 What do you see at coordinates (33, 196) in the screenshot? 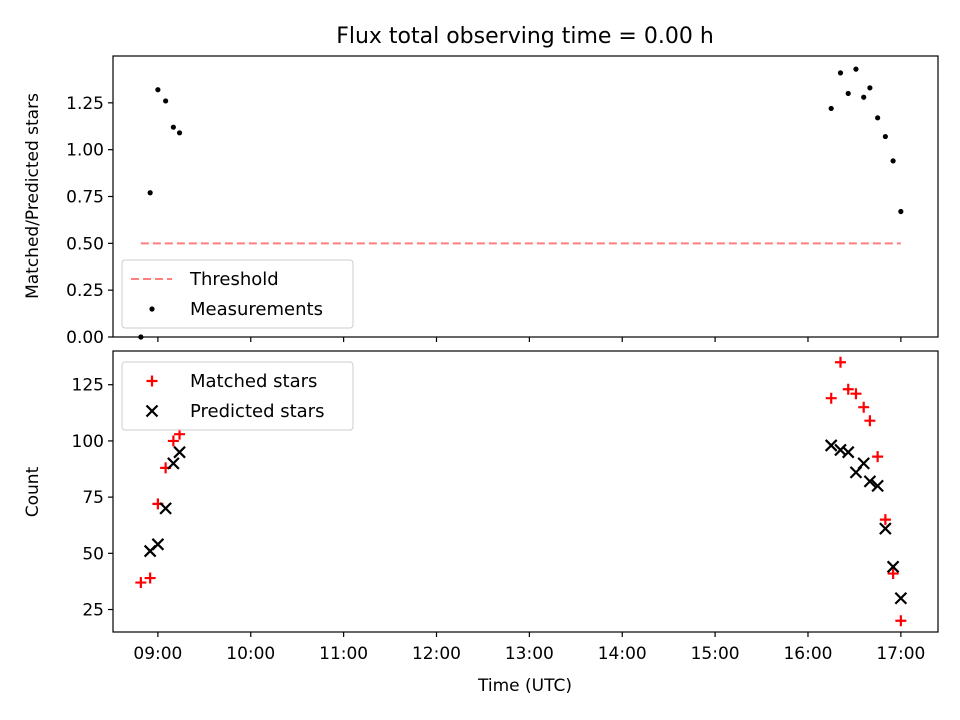
I see `top-panel-ylabel: Matched/Predicted stars` at bounding box center [33, 196].